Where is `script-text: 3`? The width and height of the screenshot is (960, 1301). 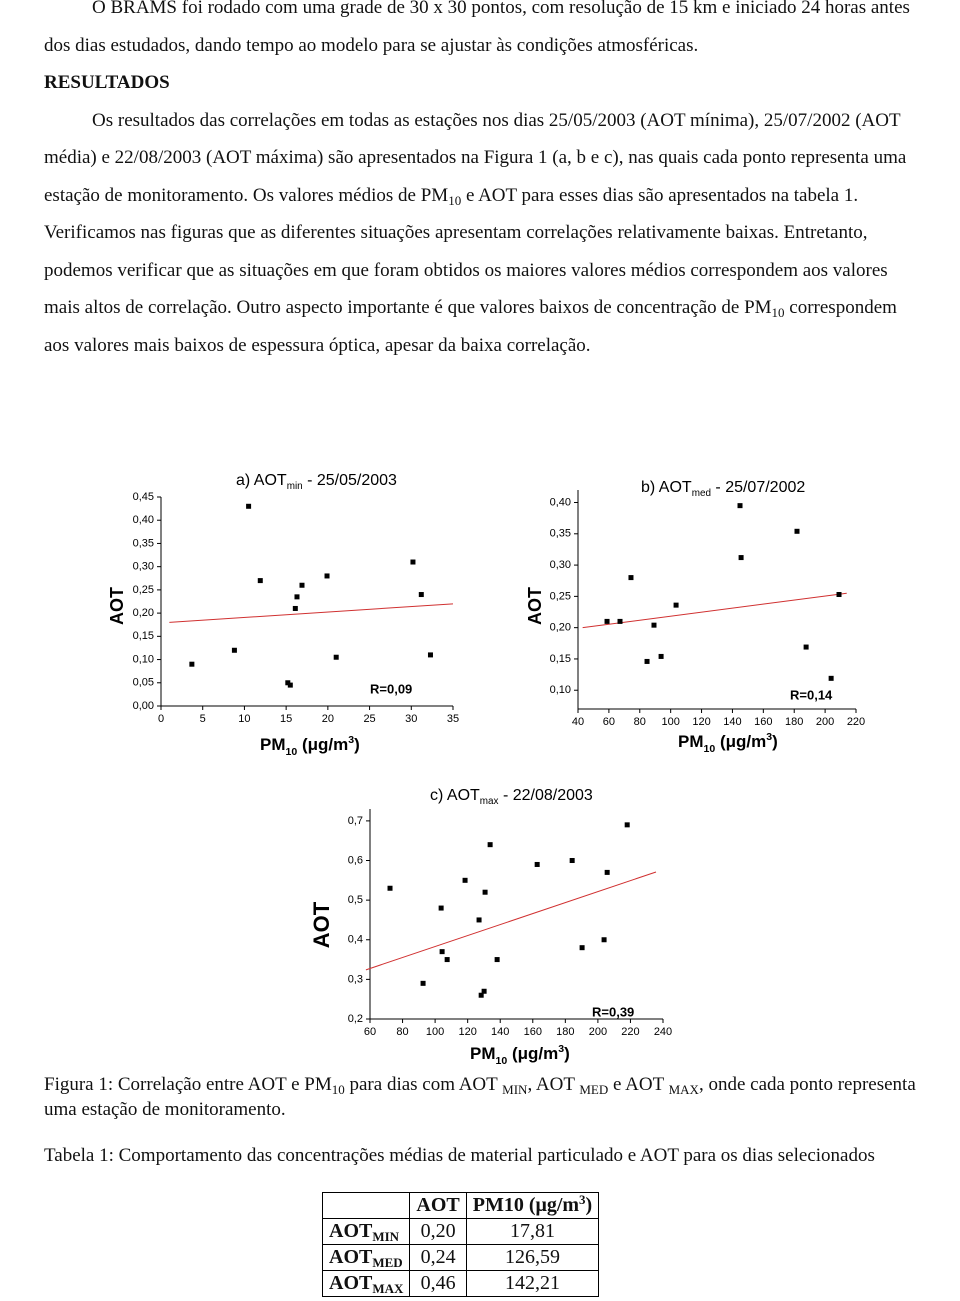 script-text: 3 is located at coordinates (769, 737).